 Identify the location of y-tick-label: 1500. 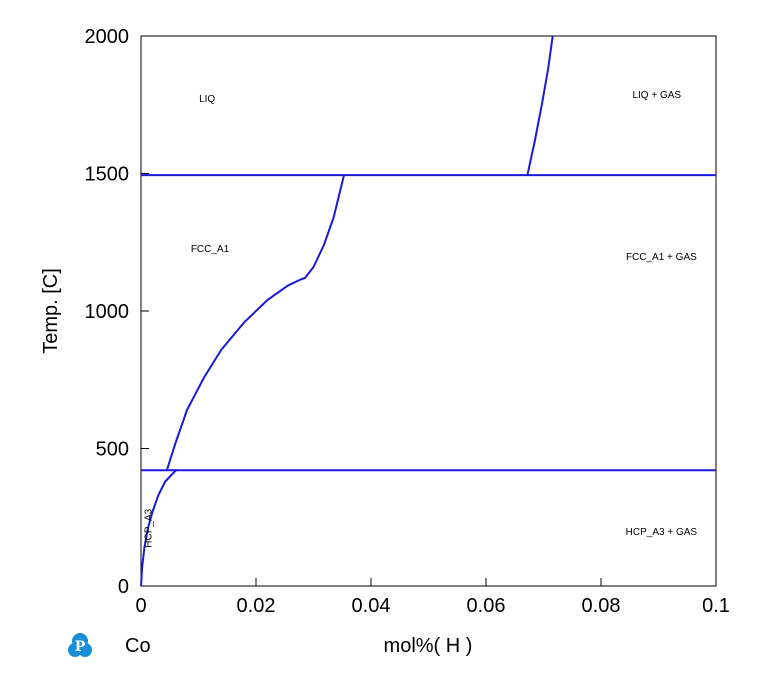
(107, 175).